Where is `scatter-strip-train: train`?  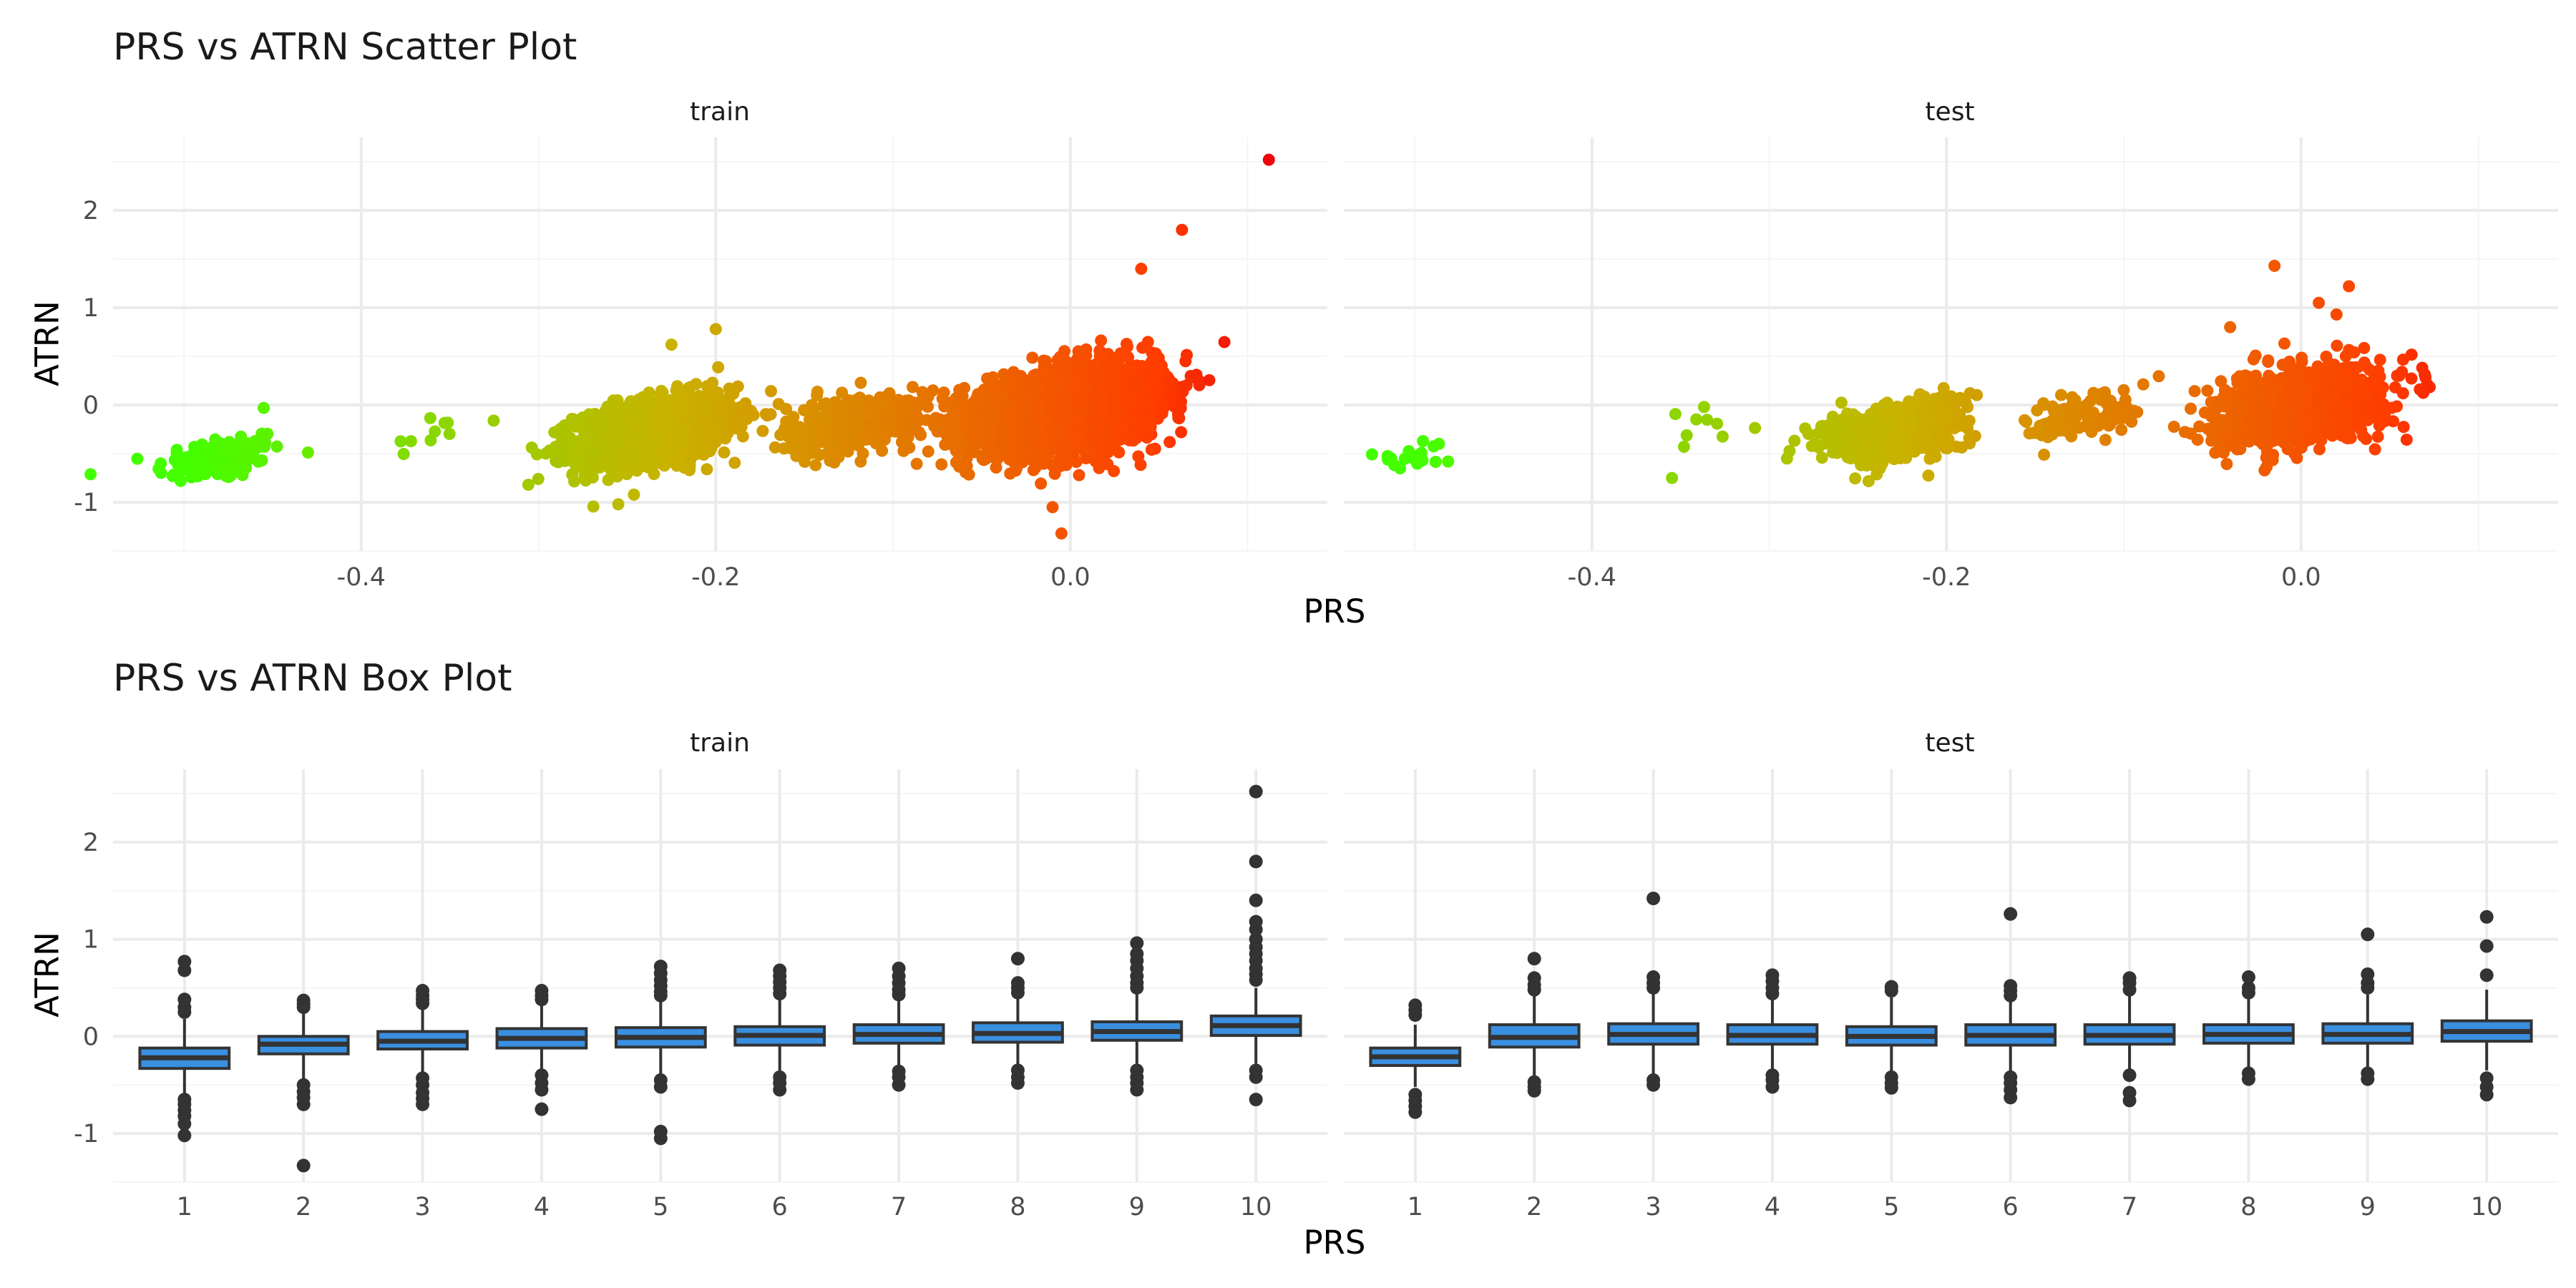
scatter-strip-train: train is located at coordinates (720, 112).